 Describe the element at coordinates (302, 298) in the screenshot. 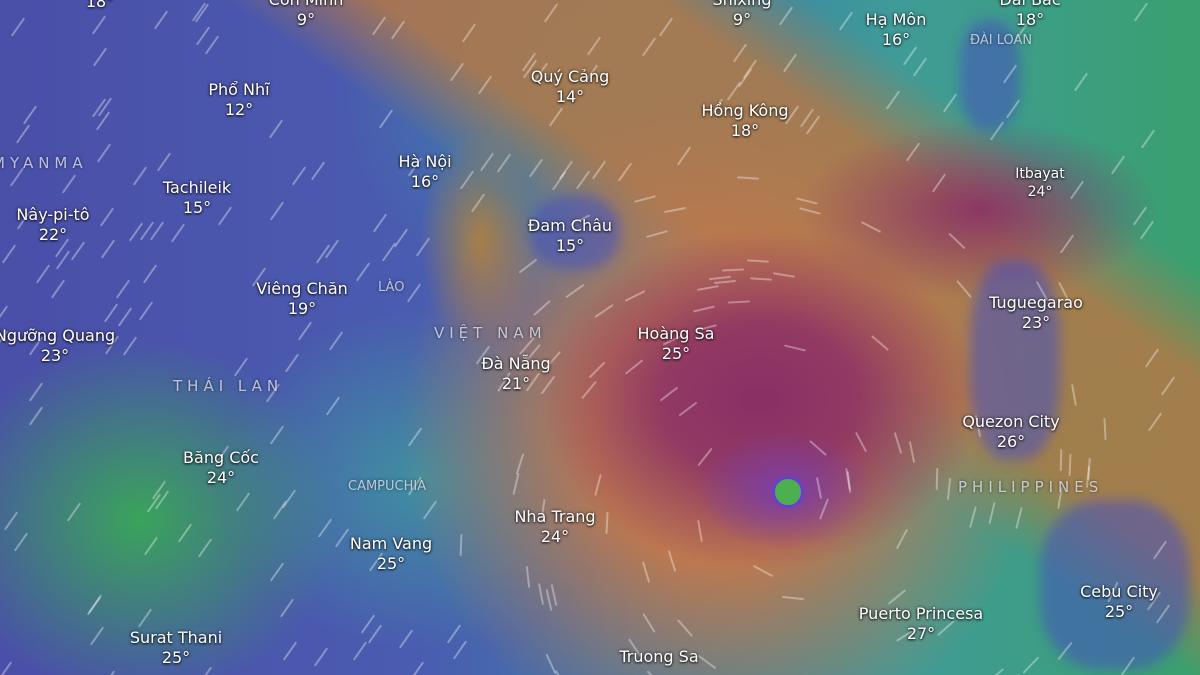

I see `city-label: Viêng Chăn 19°` at that location.